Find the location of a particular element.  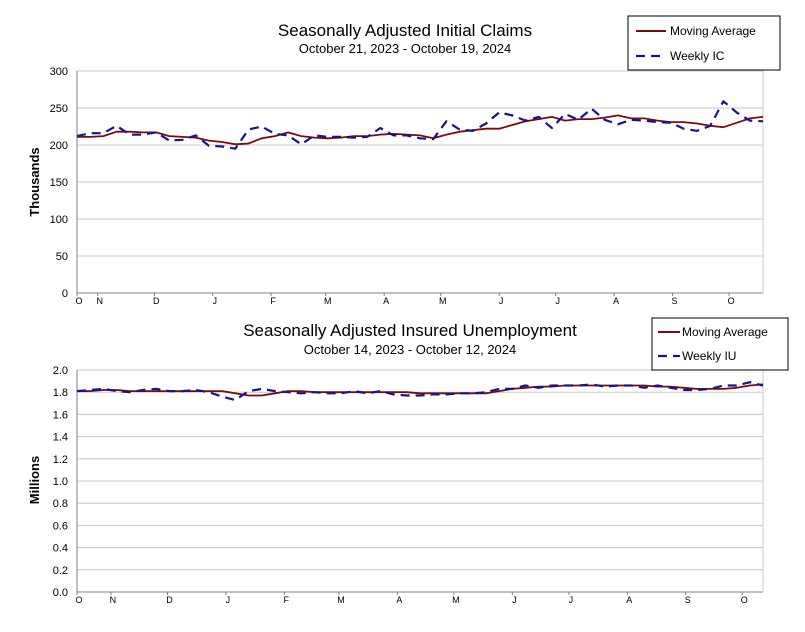

chart-title: Seasonally Adjusted Insured Unemployment is located at coordinates (410, 330).